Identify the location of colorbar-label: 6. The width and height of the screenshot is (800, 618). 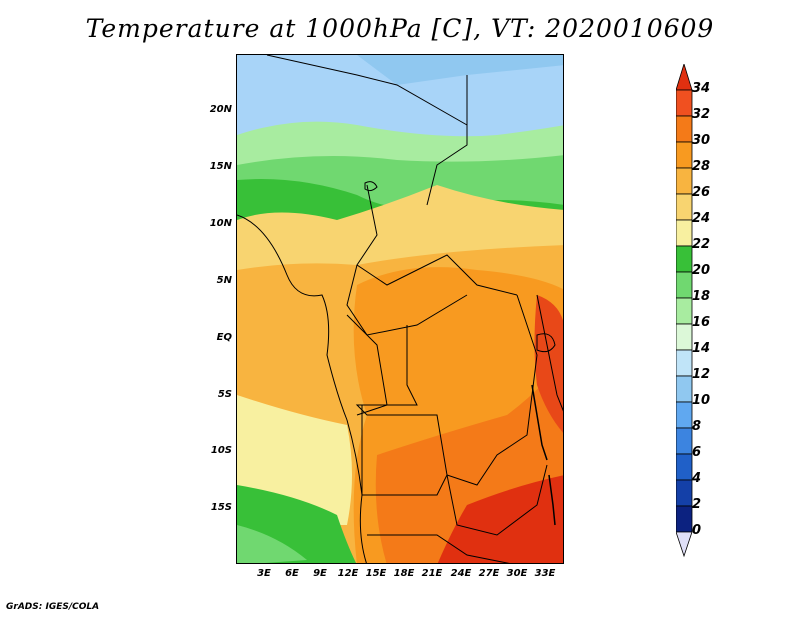
(697, 452).